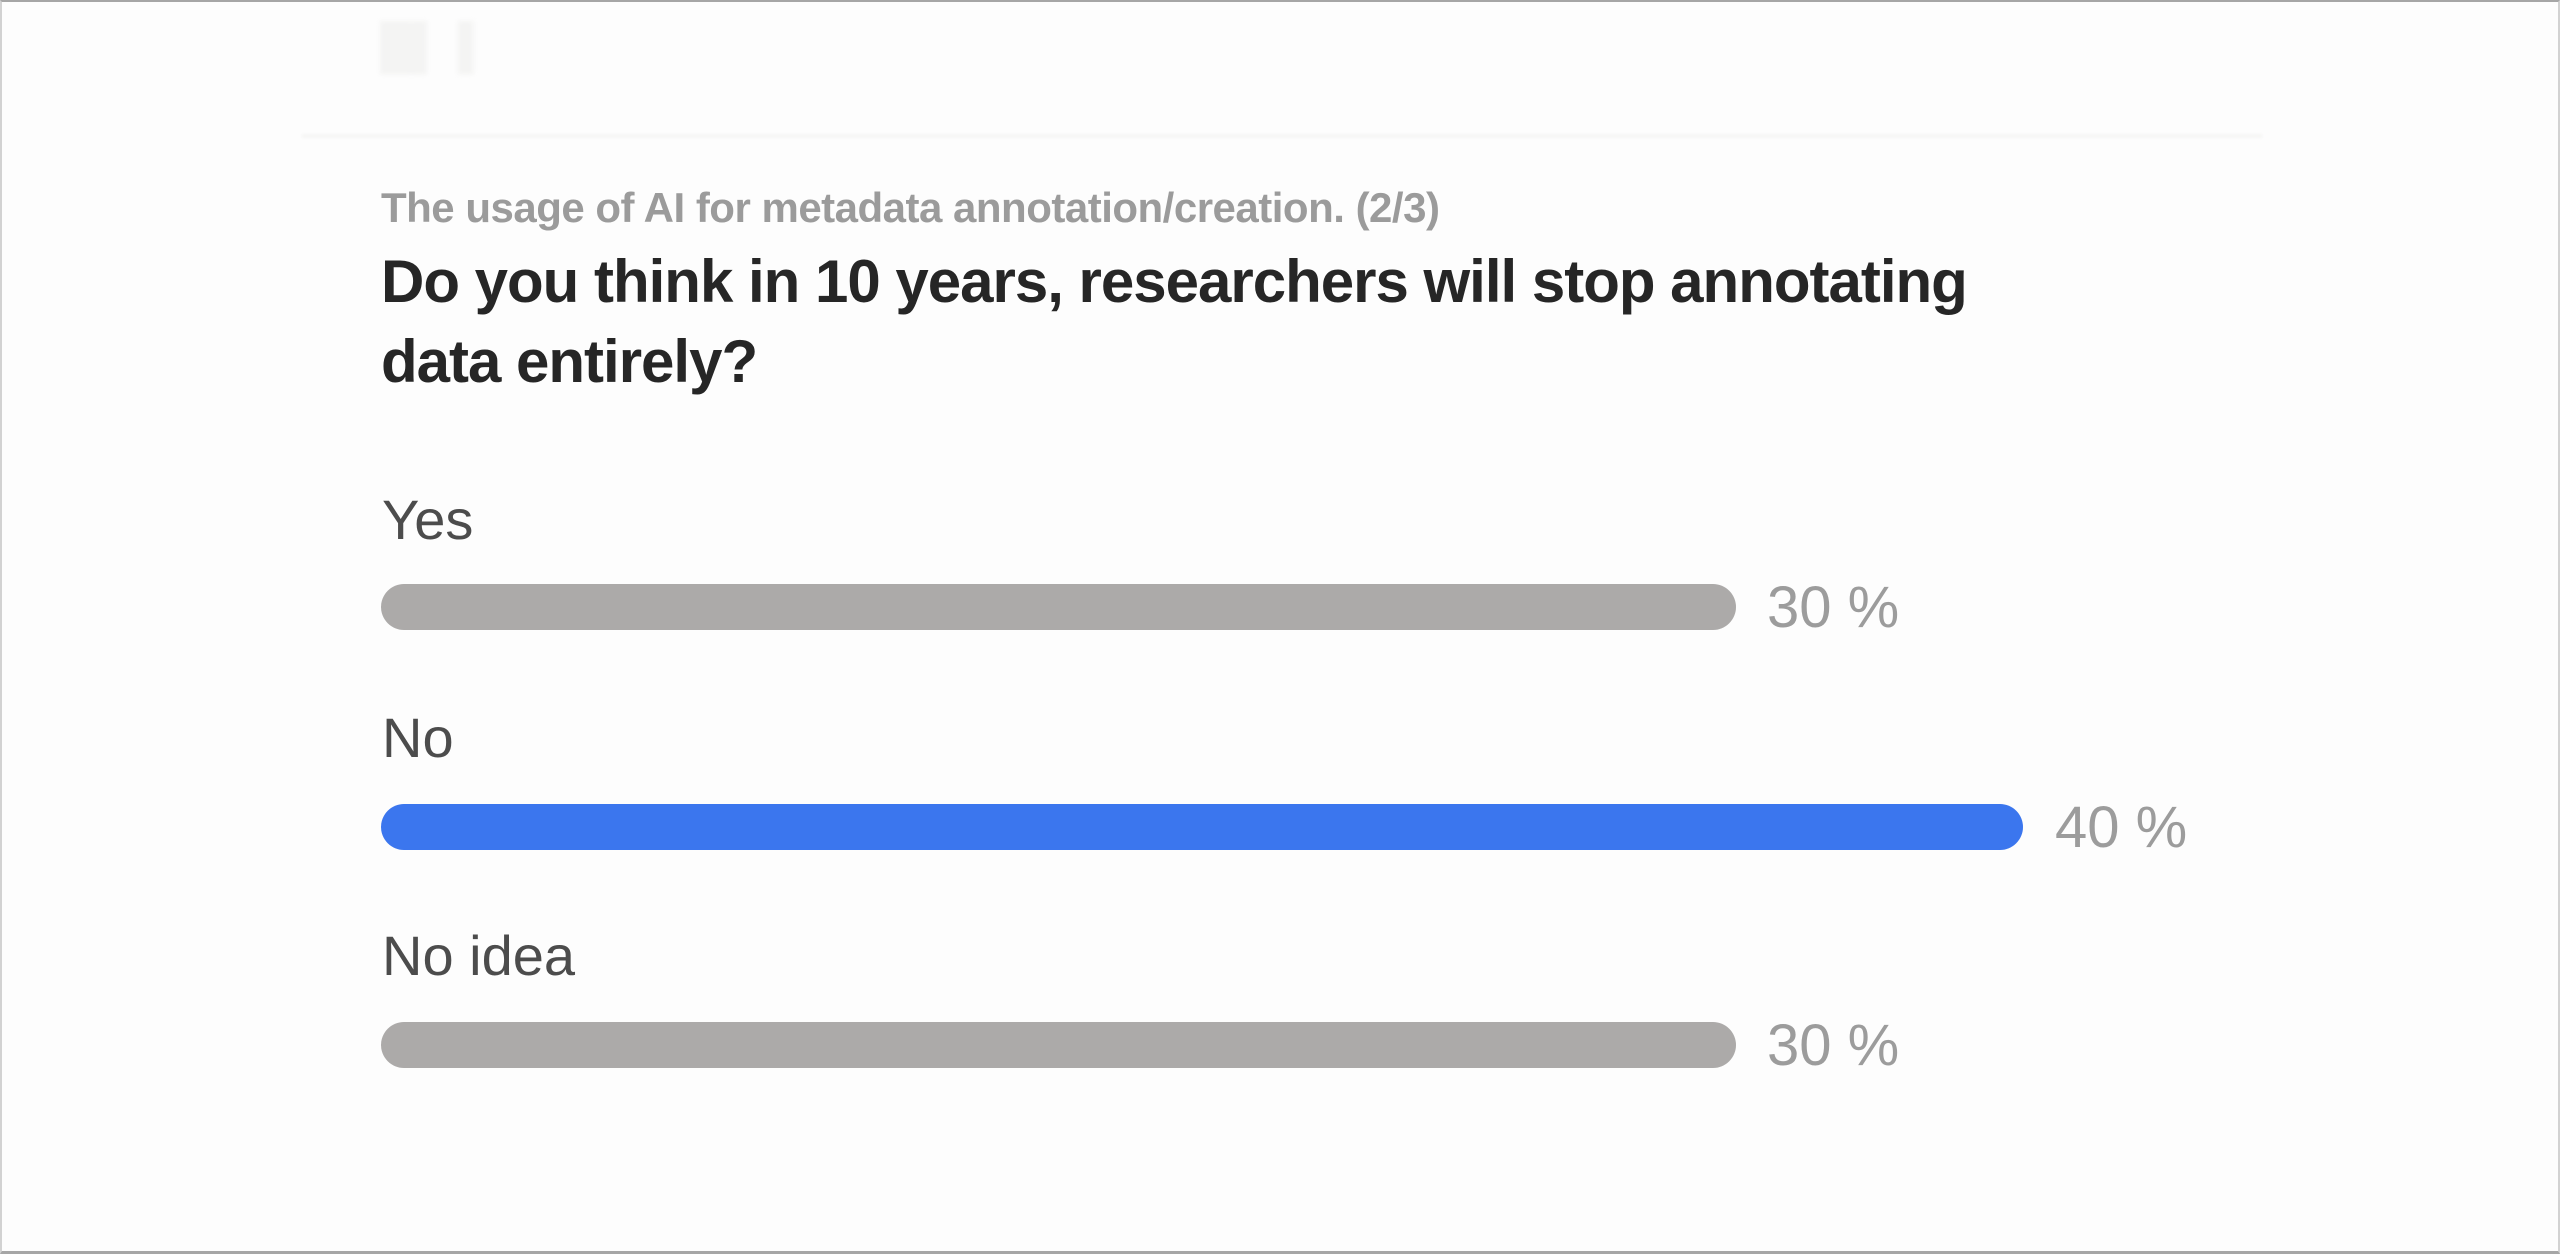 The image size is (2560, 1254). I want to click on percent-label-no-idea: 30 %, so click(1833, 1045).